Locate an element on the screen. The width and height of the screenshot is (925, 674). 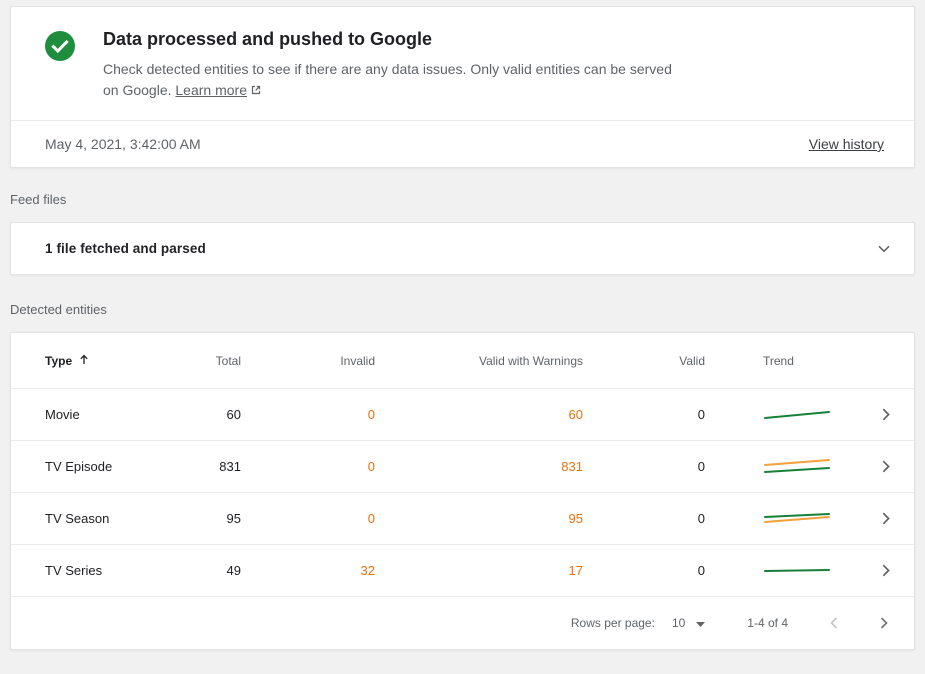
total-value: 95 is located at coordinates (233, 518).